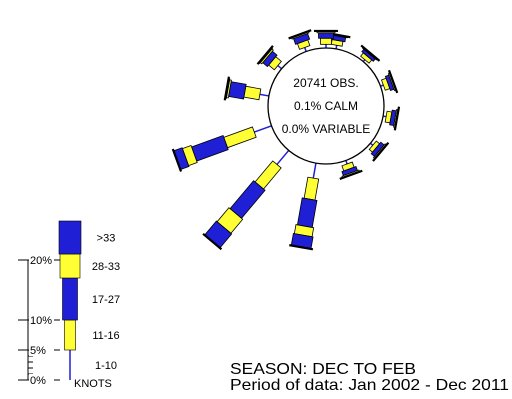  What do you see at coordinates (38, 351) in the screenshot?
I see `percent-tick-label: 5%` at bounding box center [38, 351].